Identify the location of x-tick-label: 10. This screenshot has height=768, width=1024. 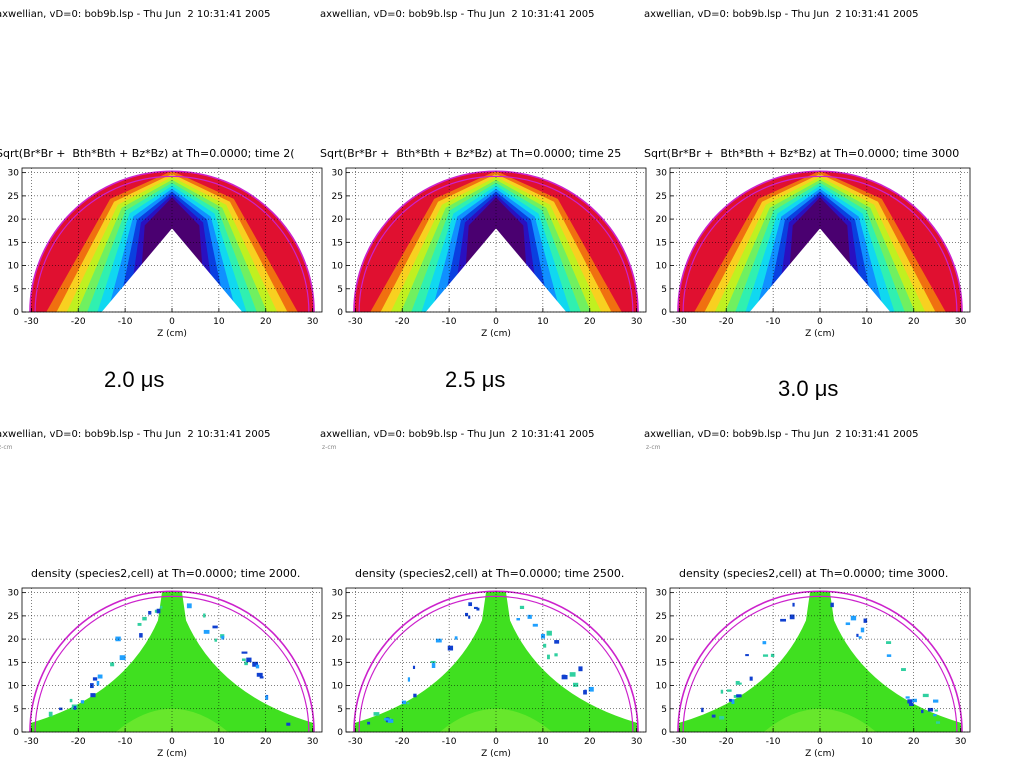
(543, 322).